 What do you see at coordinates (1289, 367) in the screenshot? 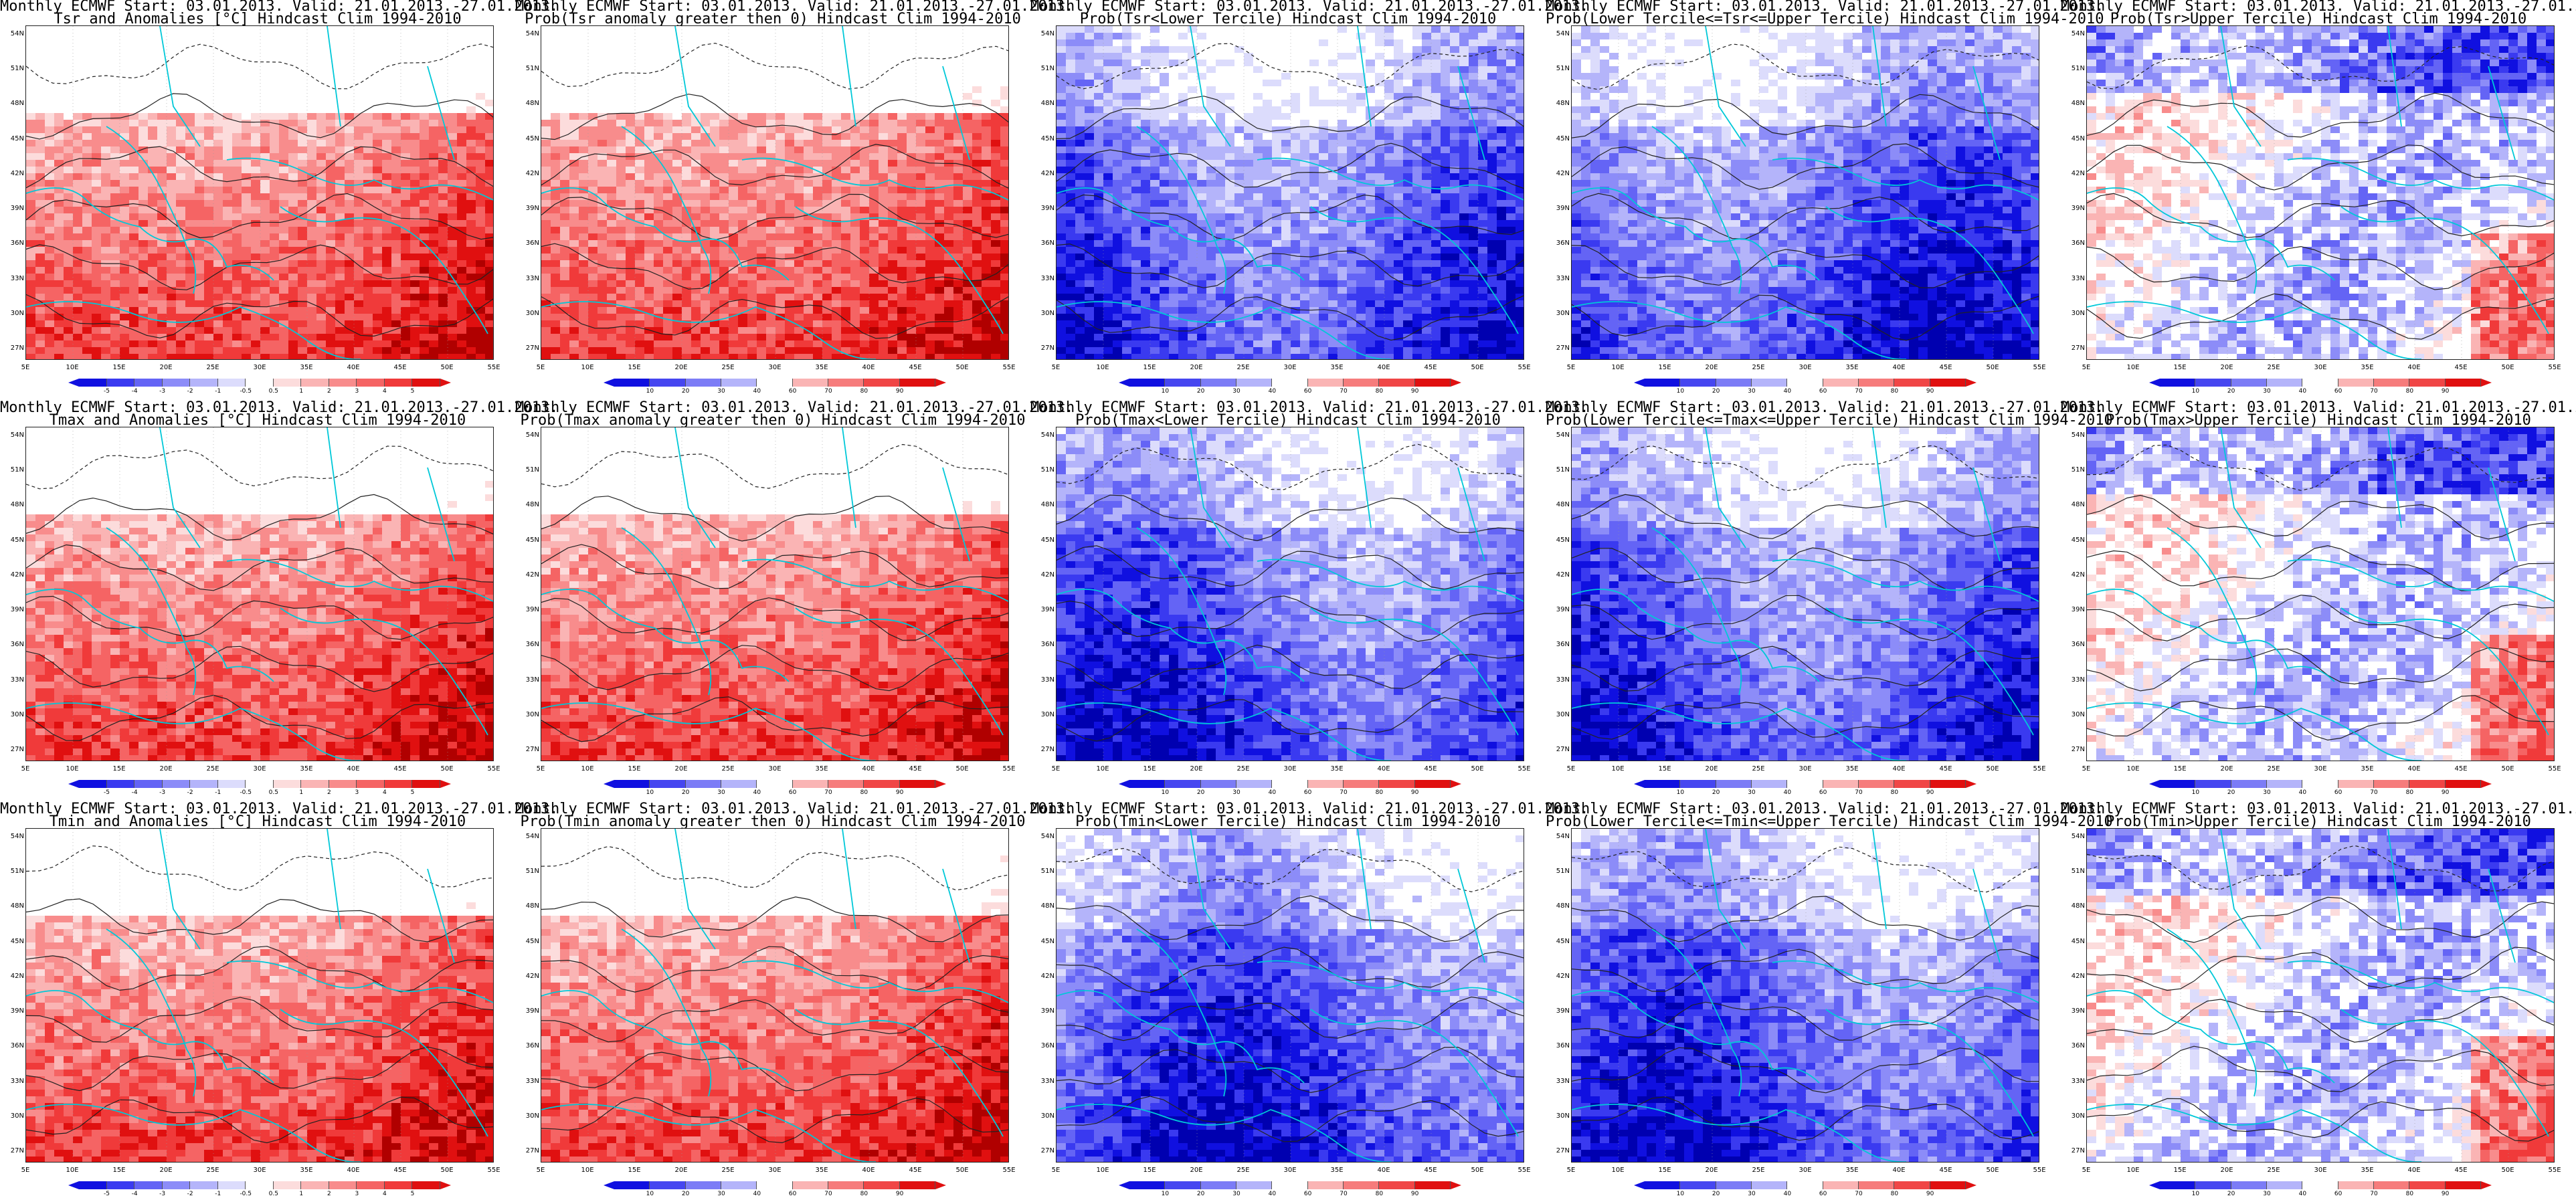
I see `lon-tick-label: 30E` at bounding box center [1289, 367].